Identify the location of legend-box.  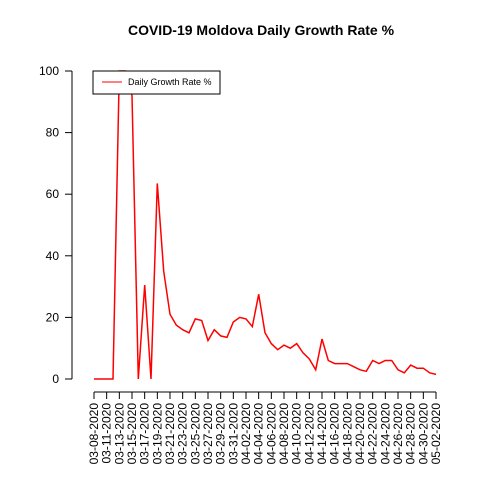
(156, 82).